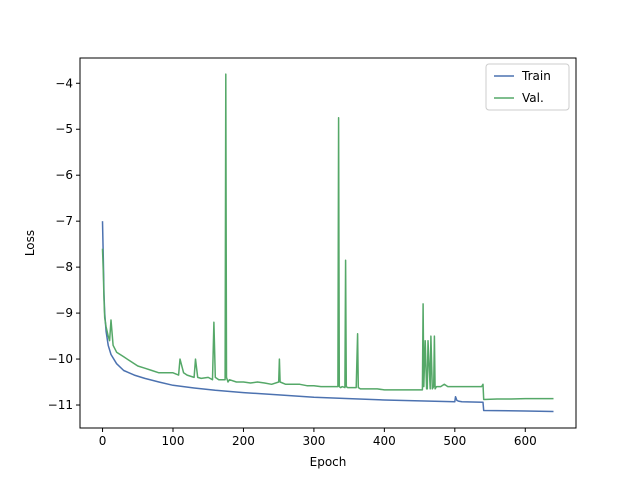 The height and width of the screenshot is (480, 640). Describe the element at coordinates (64, 313) in the screenshot. I see `y-tick-label: −9` at that location.